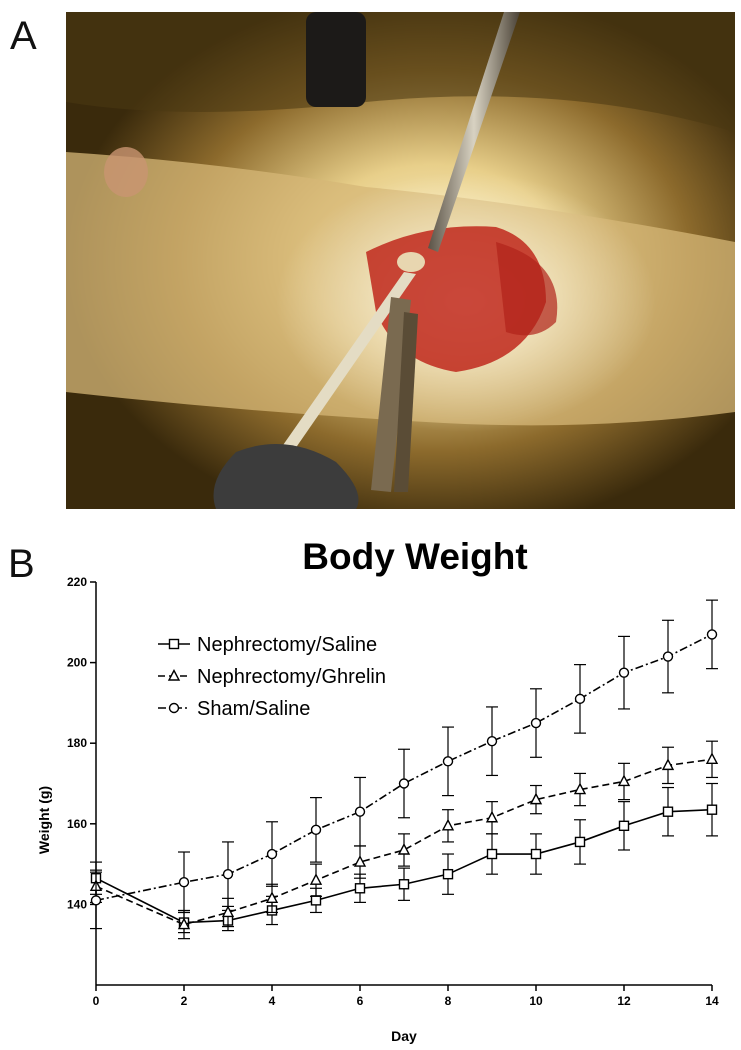  Describe the element at coordinates (77, 904) in the screenshot. I see `y-tick-label: 140` at that location.